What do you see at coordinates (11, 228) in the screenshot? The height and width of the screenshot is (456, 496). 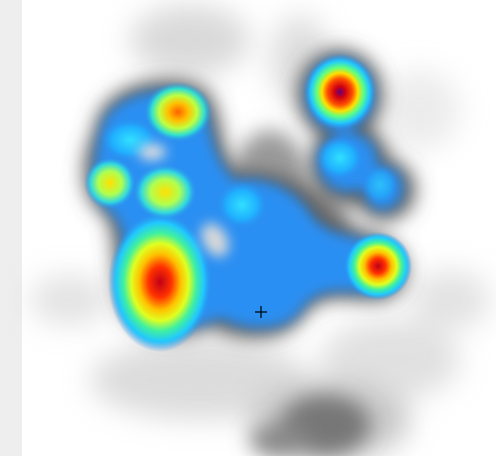 I see `left-strip` at bounding box center [11, 228].